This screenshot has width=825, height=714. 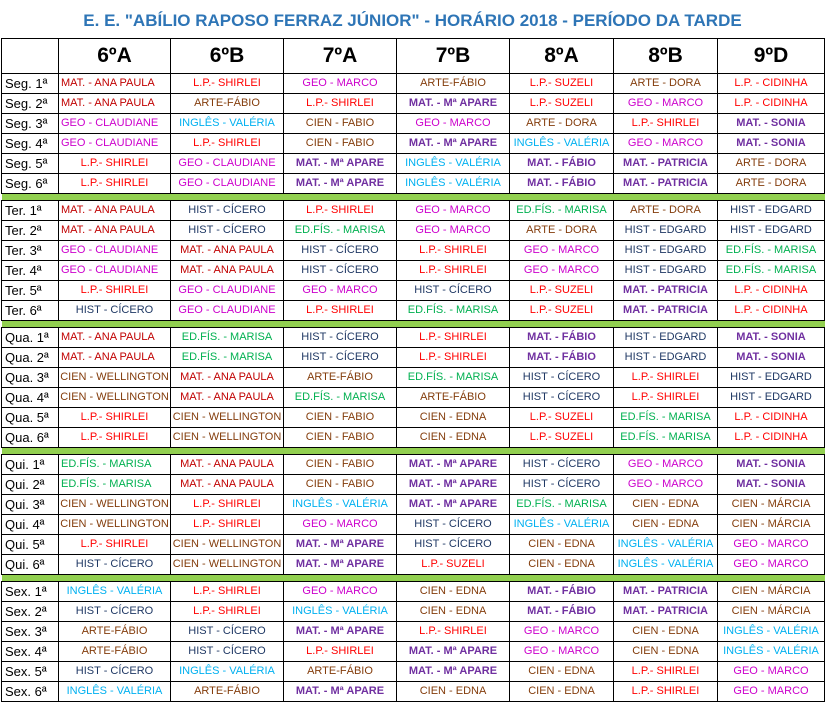 I want to click on period-label: Ter. 2ª, so click(x=30, y=230).